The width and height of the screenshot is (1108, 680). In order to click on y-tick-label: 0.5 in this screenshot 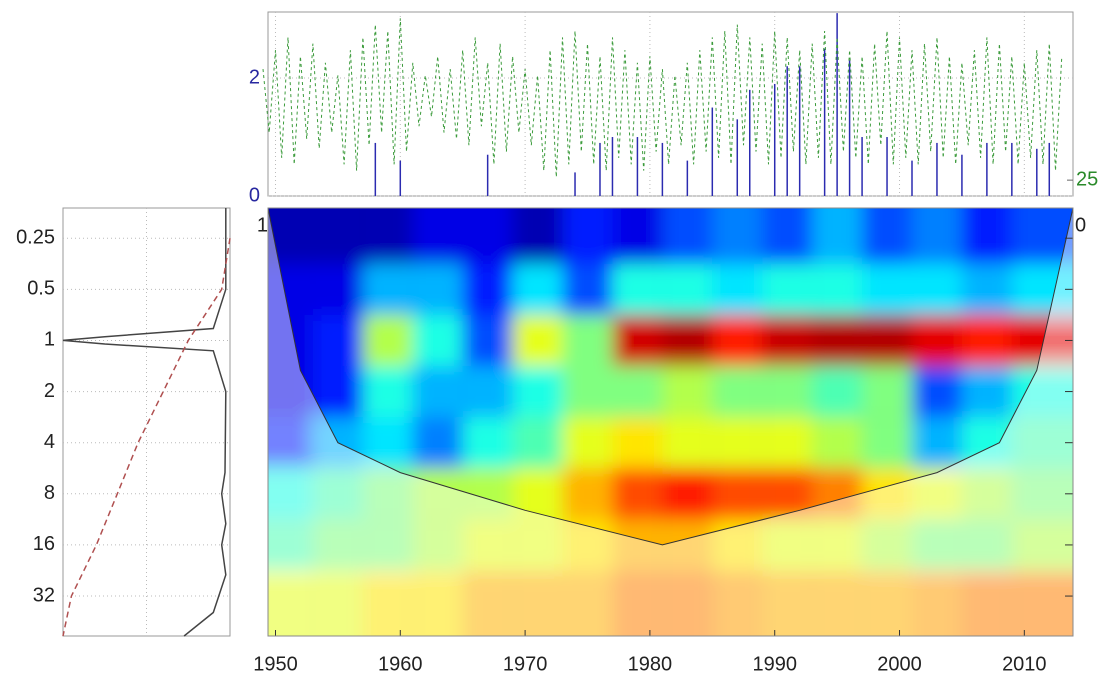, I will do `click(41, 289)`.